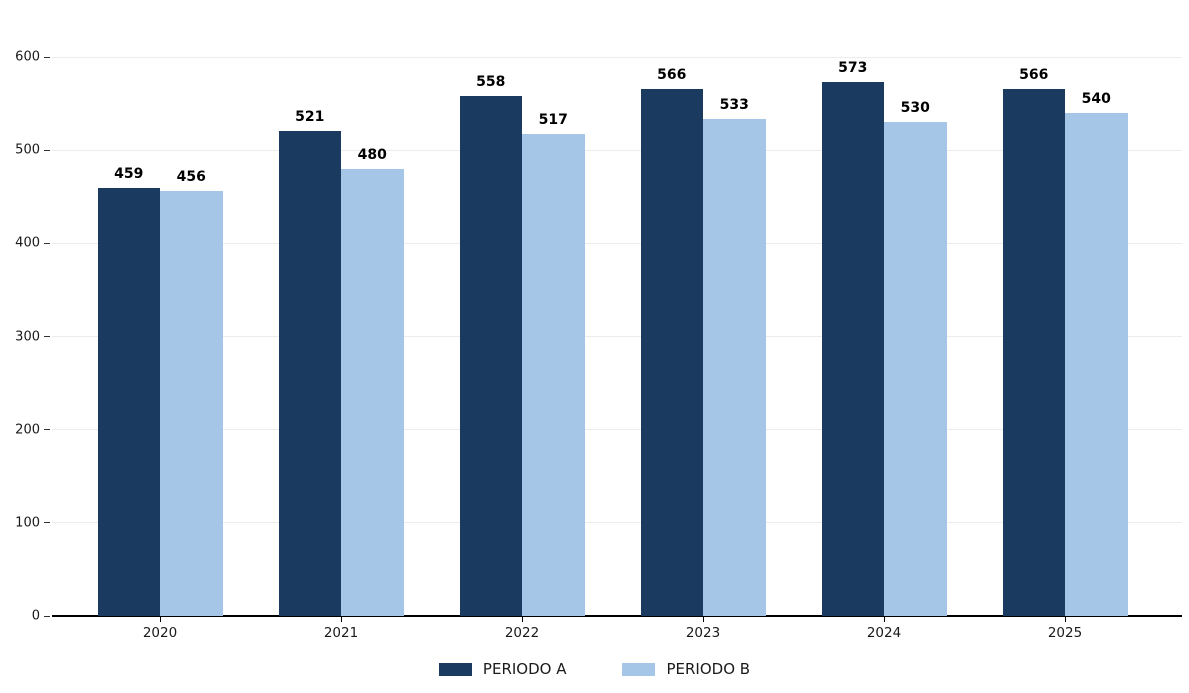 The height and width of the screenshot is (693, 1189). I want to click on y-axis-tick-label: 400, so click(27, 243).